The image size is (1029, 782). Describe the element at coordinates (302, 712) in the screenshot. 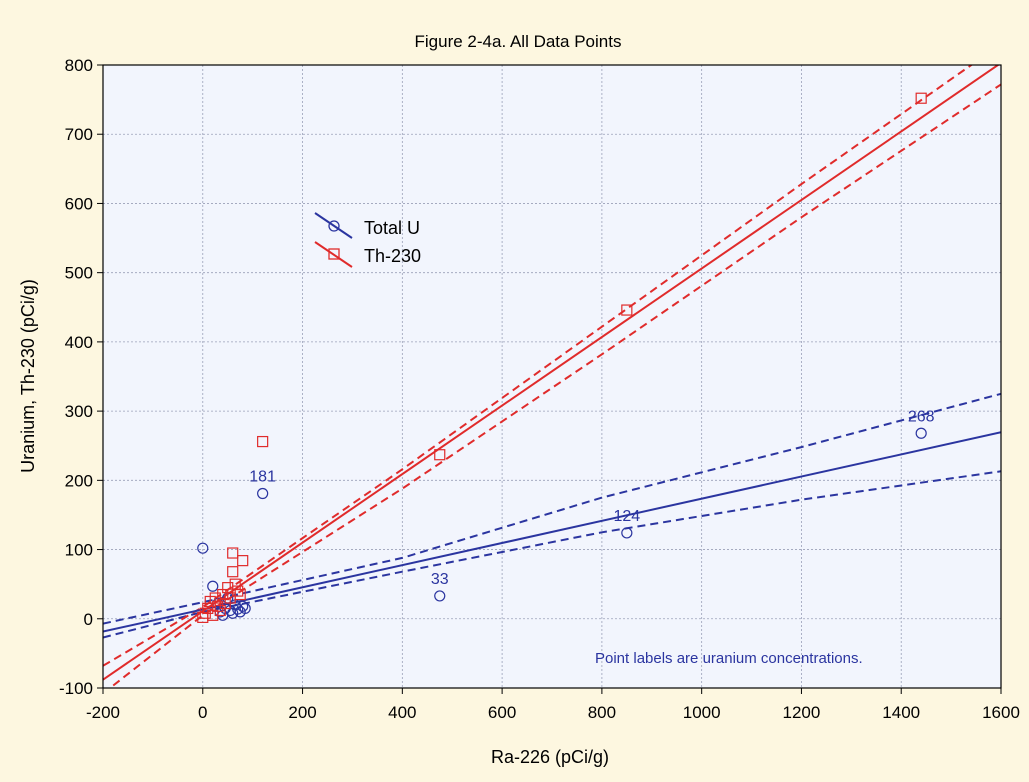

I see `x-tick-label: 200` at that location.